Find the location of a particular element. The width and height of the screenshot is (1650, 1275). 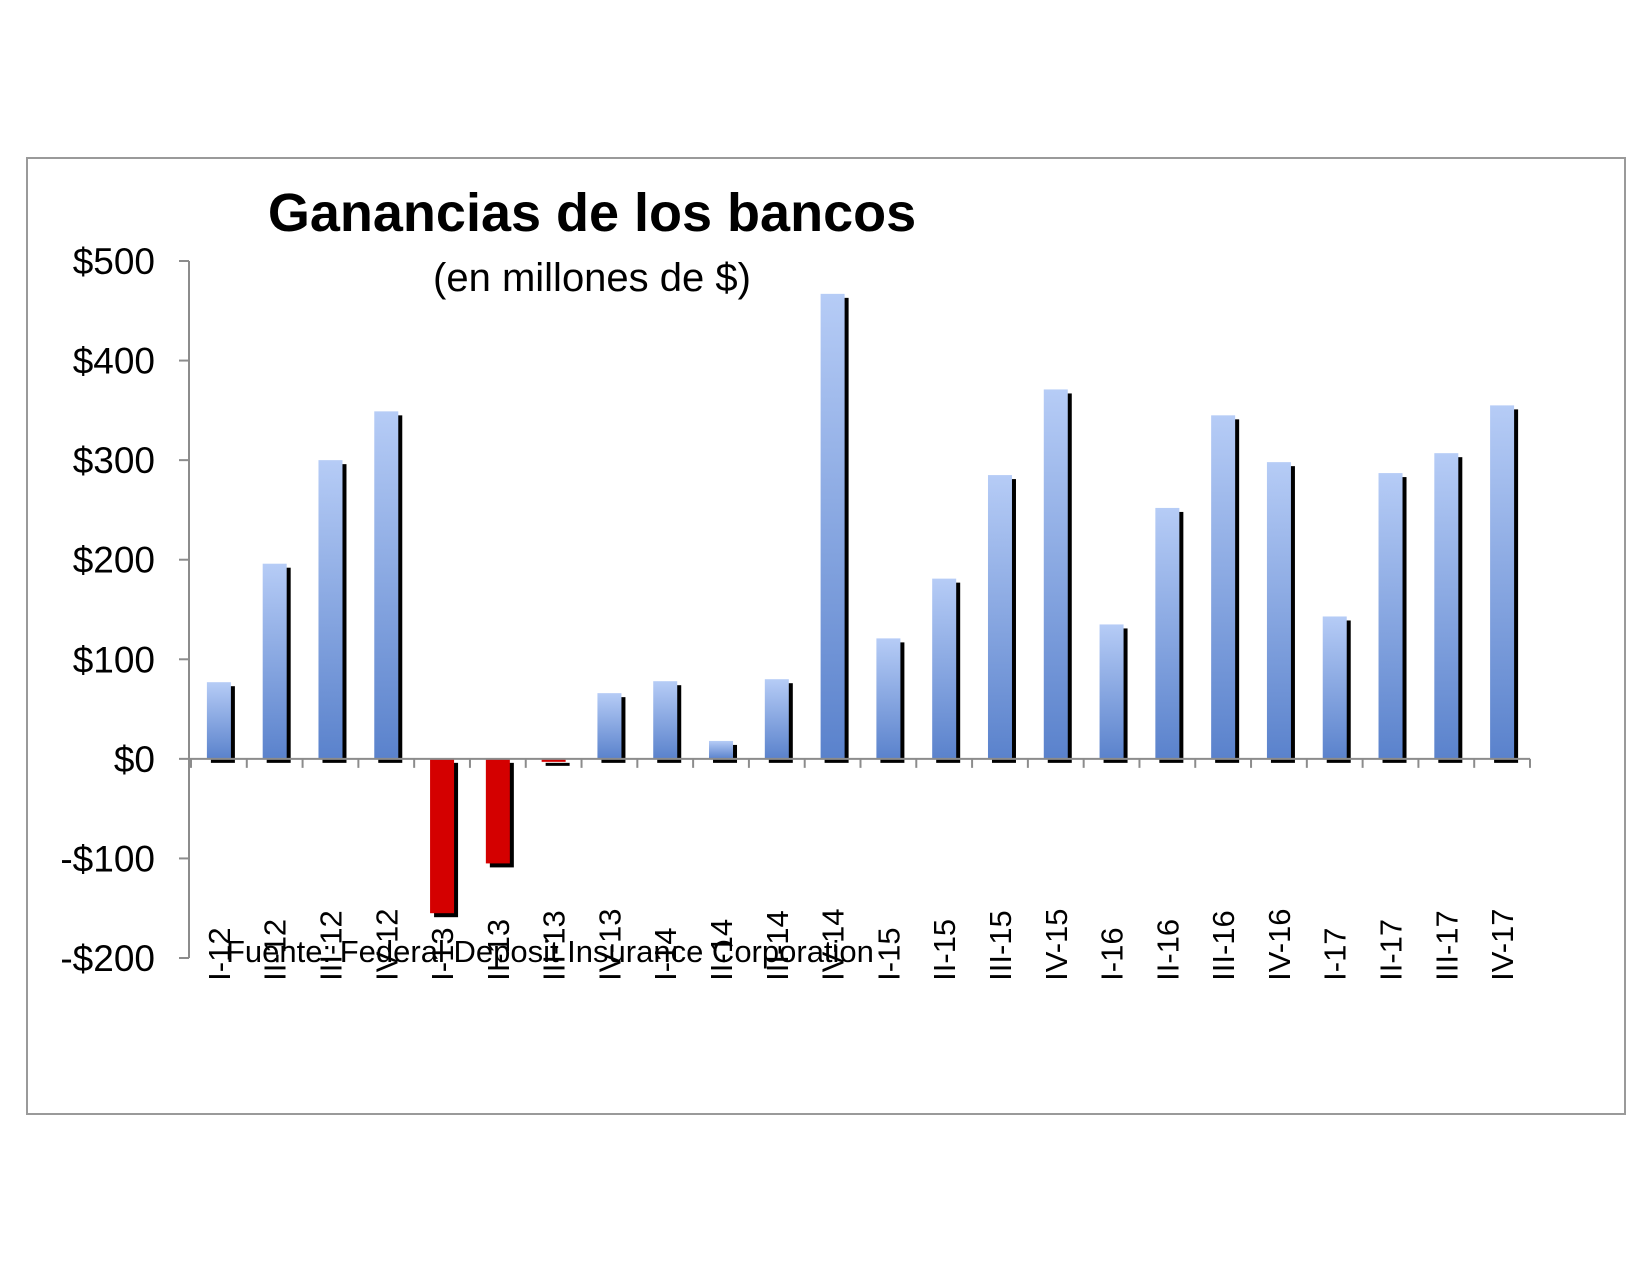

x-tick-label: II-17 is located at coordinates (1391, 950).